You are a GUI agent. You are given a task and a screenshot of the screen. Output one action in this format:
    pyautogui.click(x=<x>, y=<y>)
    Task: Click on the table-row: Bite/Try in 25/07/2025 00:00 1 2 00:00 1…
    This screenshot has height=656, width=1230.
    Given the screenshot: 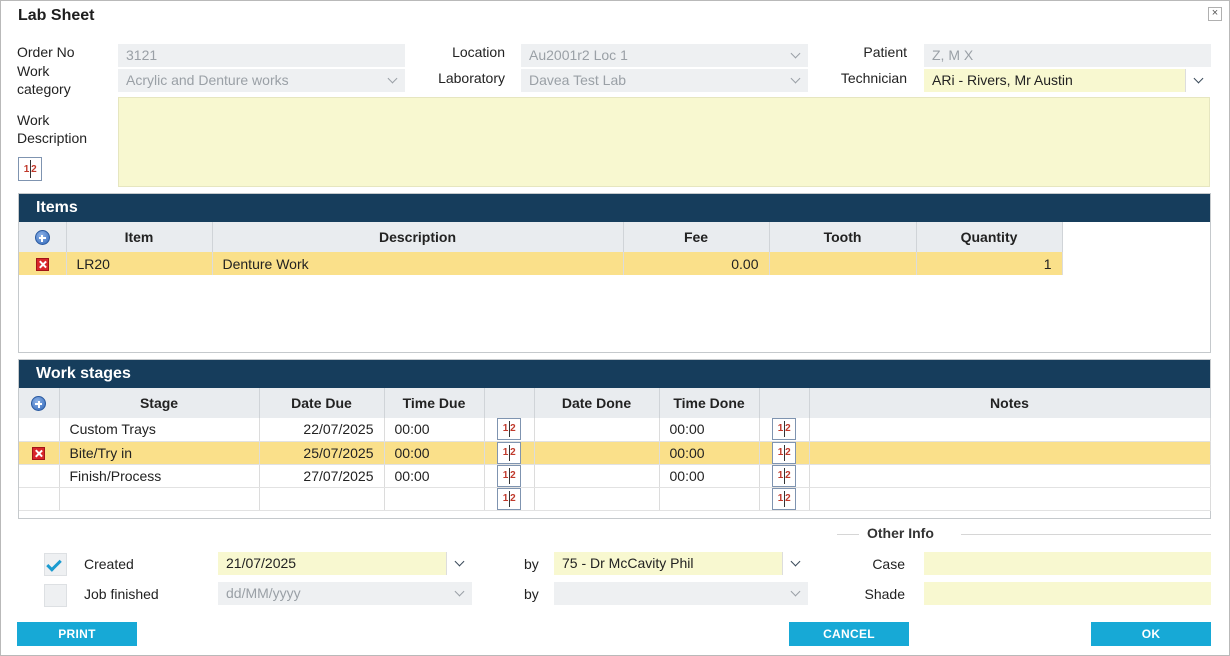 What is the action you would take?
    pyautogui.click(x=615, y=453)
    